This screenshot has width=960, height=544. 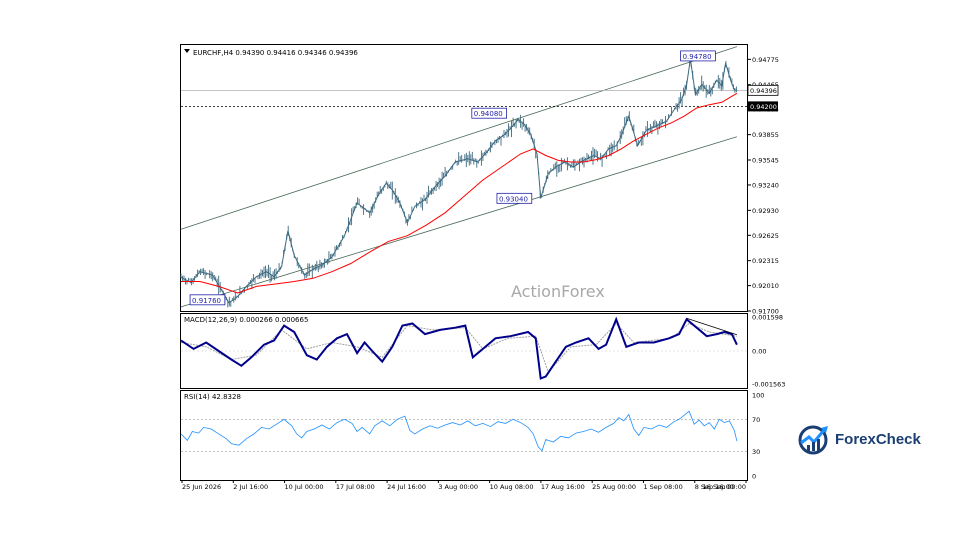 I want to click on level-price-label: 0.94200, so click(x=763, y=107).